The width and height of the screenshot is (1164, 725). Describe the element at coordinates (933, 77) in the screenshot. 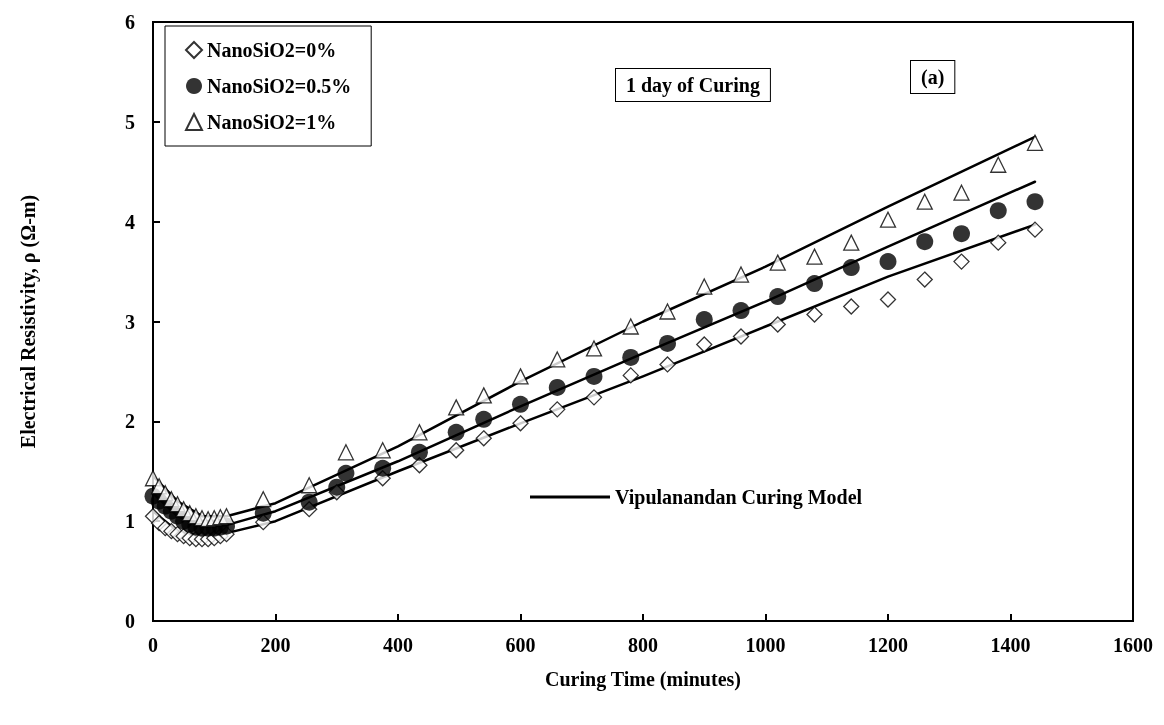

I see `annotation: (a)` at that location.